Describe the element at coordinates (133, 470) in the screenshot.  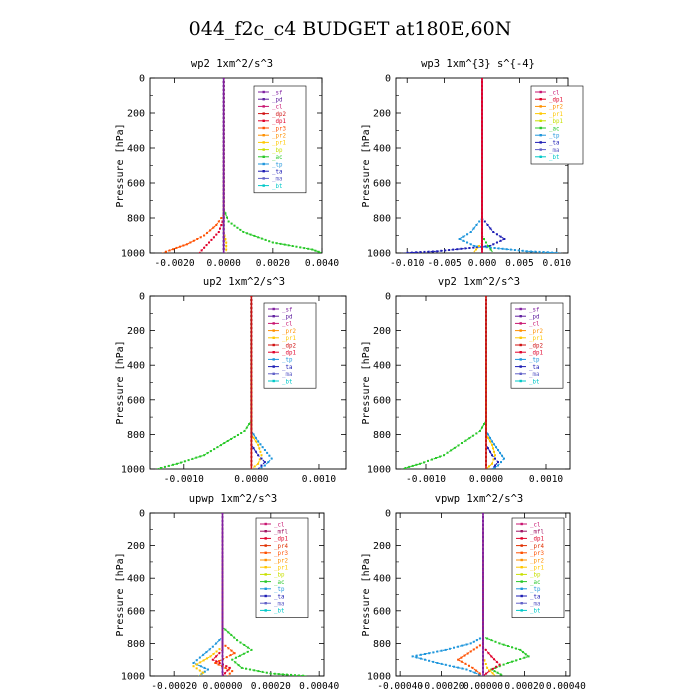
I see `y-tick-label: 1000` at that location.